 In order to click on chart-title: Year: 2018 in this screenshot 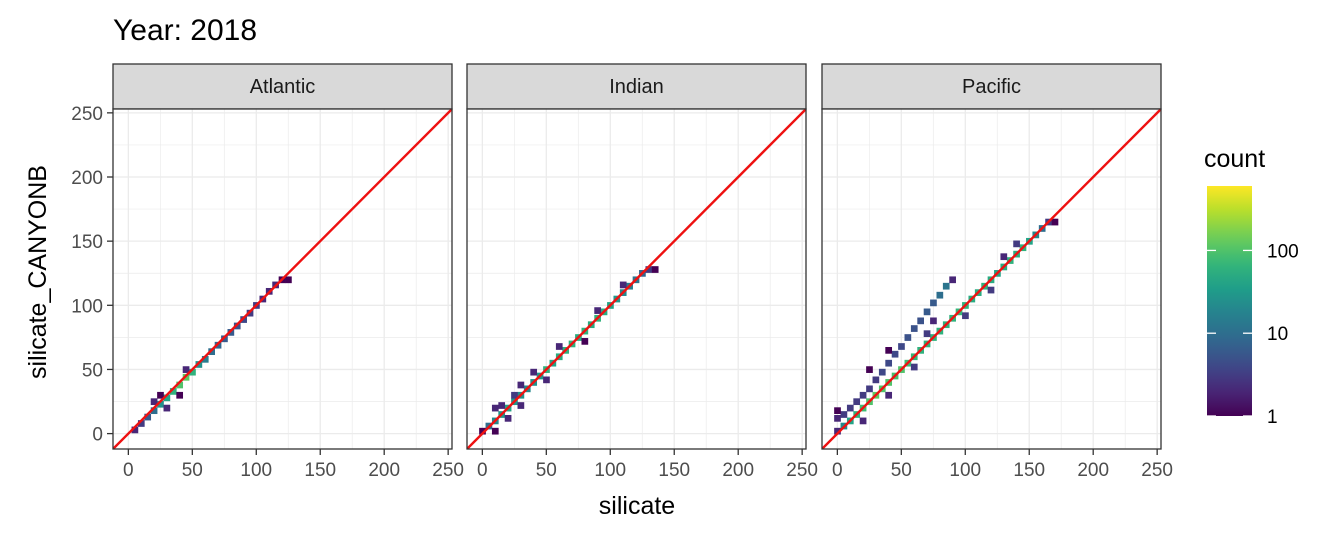, I will do `click(185, 30)`.